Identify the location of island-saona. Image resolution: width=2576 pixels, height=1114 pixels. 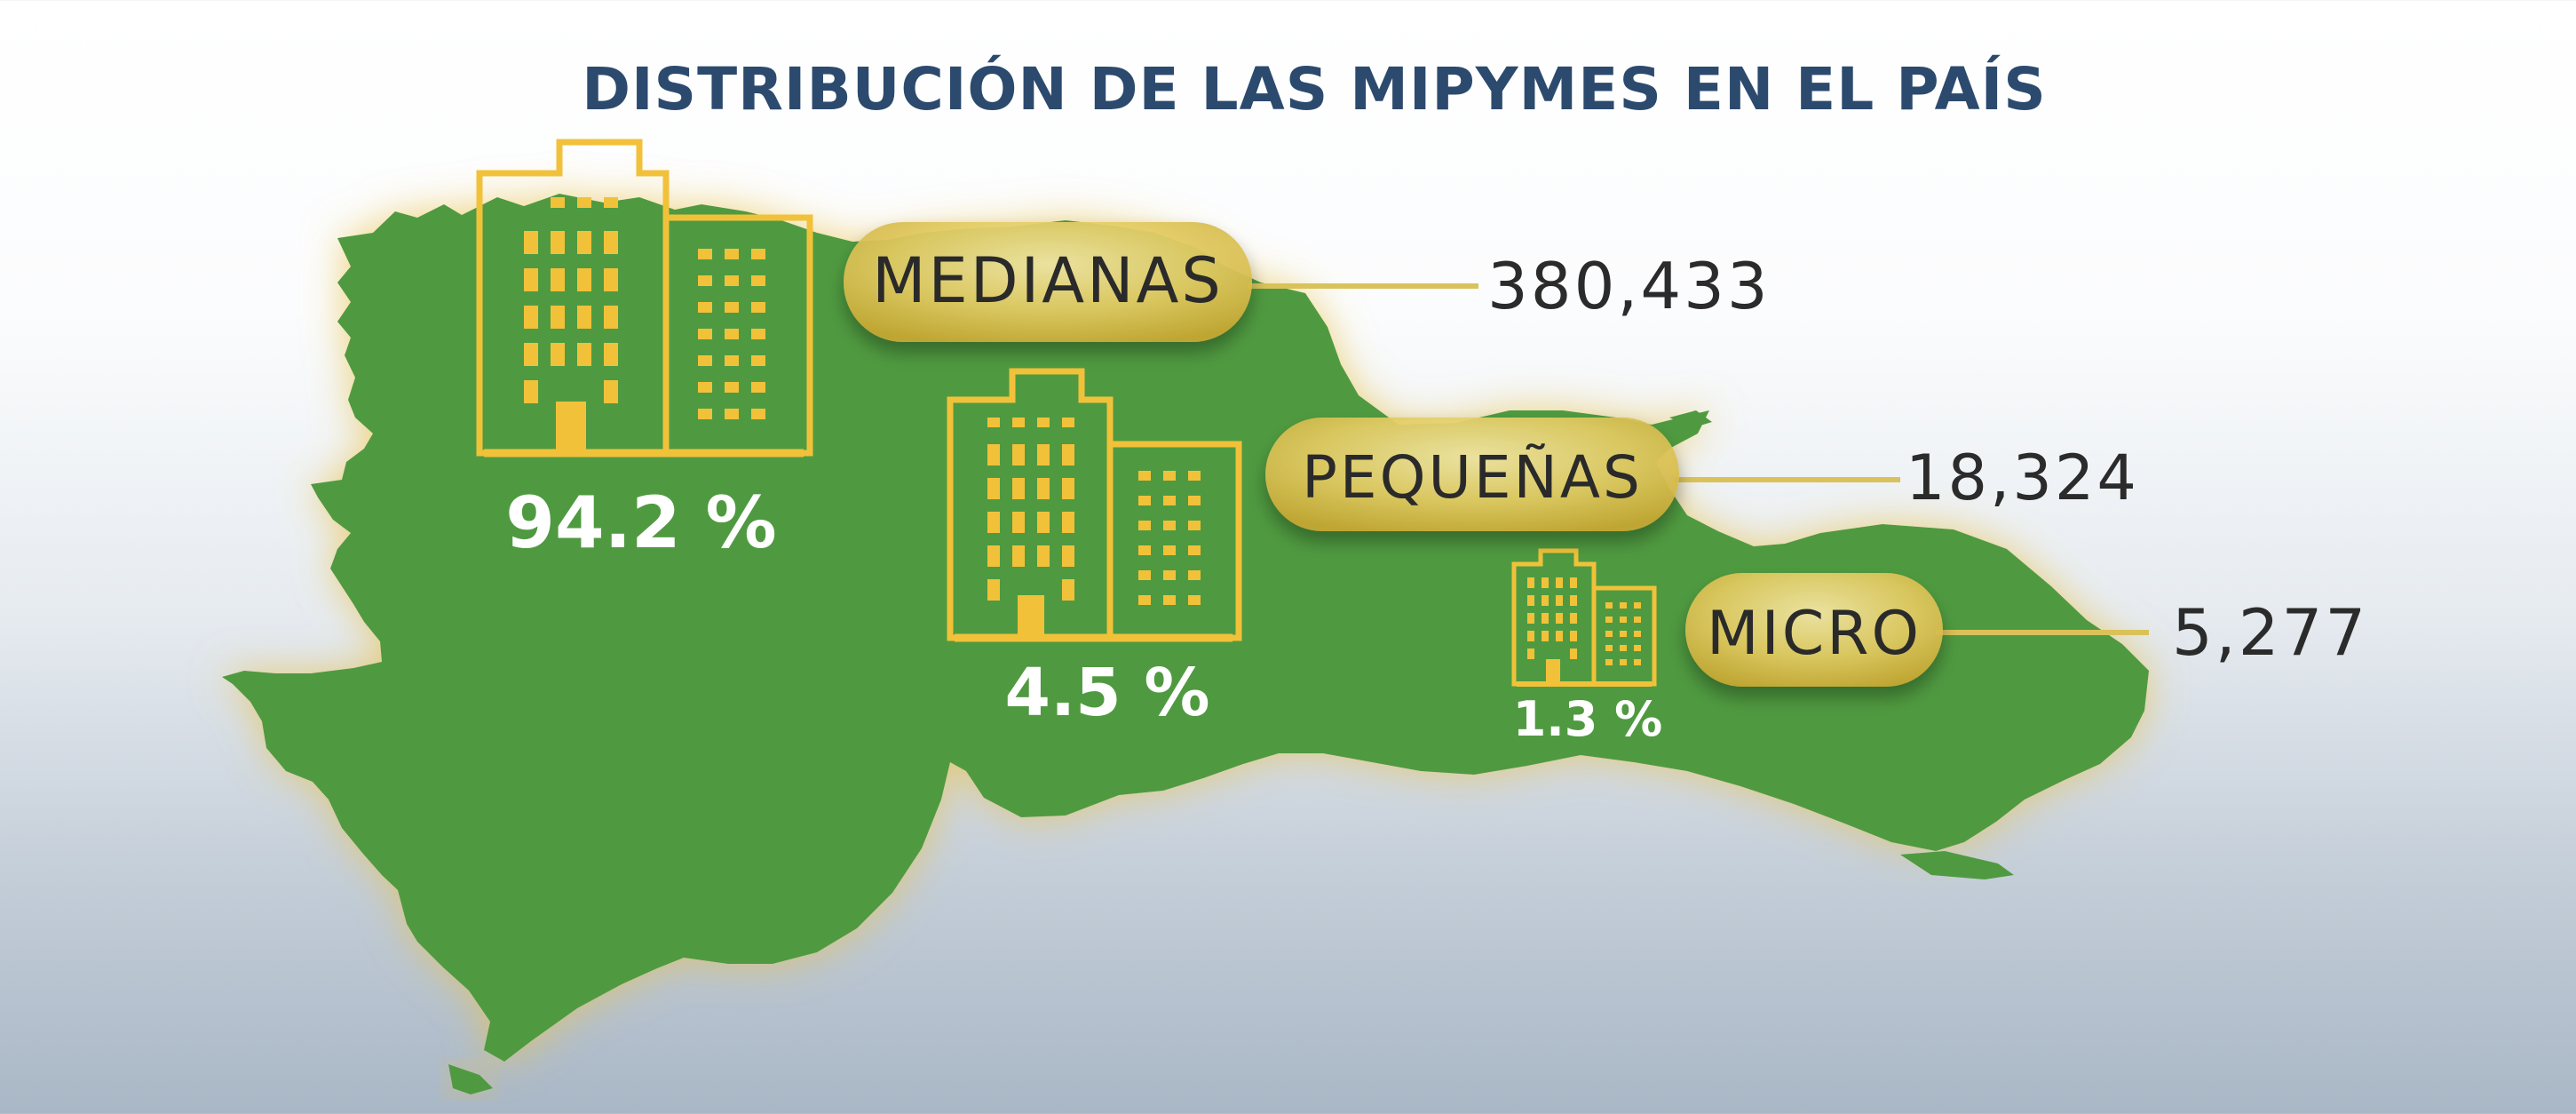
(1957, 865).